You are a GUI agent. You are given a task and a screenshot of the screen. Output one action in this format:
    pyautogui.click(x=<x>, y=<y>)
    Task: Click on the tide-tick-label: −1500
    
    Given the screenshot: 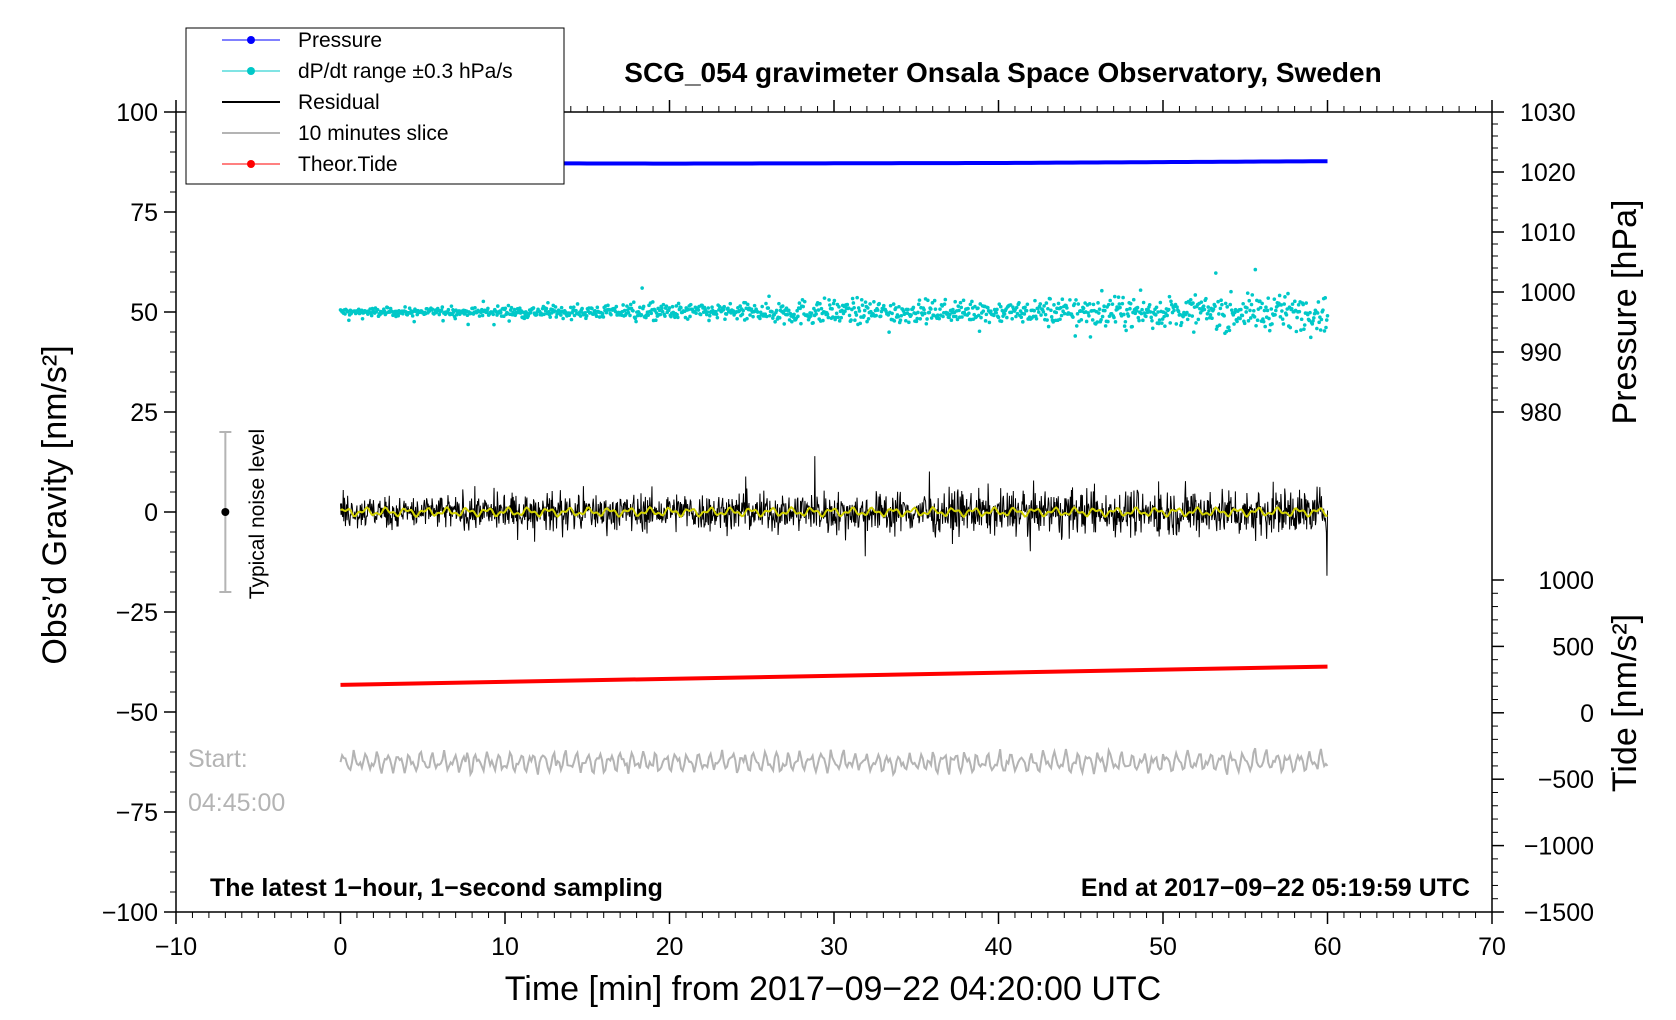 What is the action you would take?
    pyautogui.click(x=1559, y=913)
    